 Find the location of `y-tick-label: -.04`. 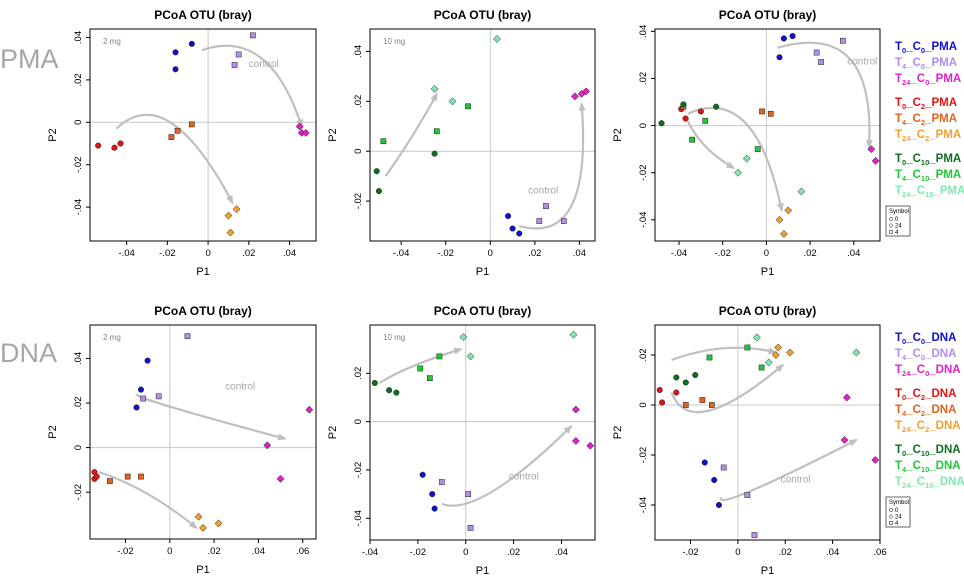

y-tick-label: -.04 is located at coordinates (643, 505).